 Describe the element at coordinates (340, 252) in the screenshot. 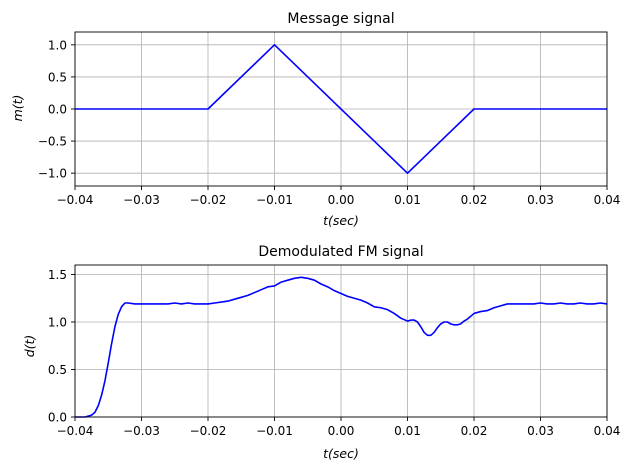

I see `chart-title: Demodulated FM signal` at that location.